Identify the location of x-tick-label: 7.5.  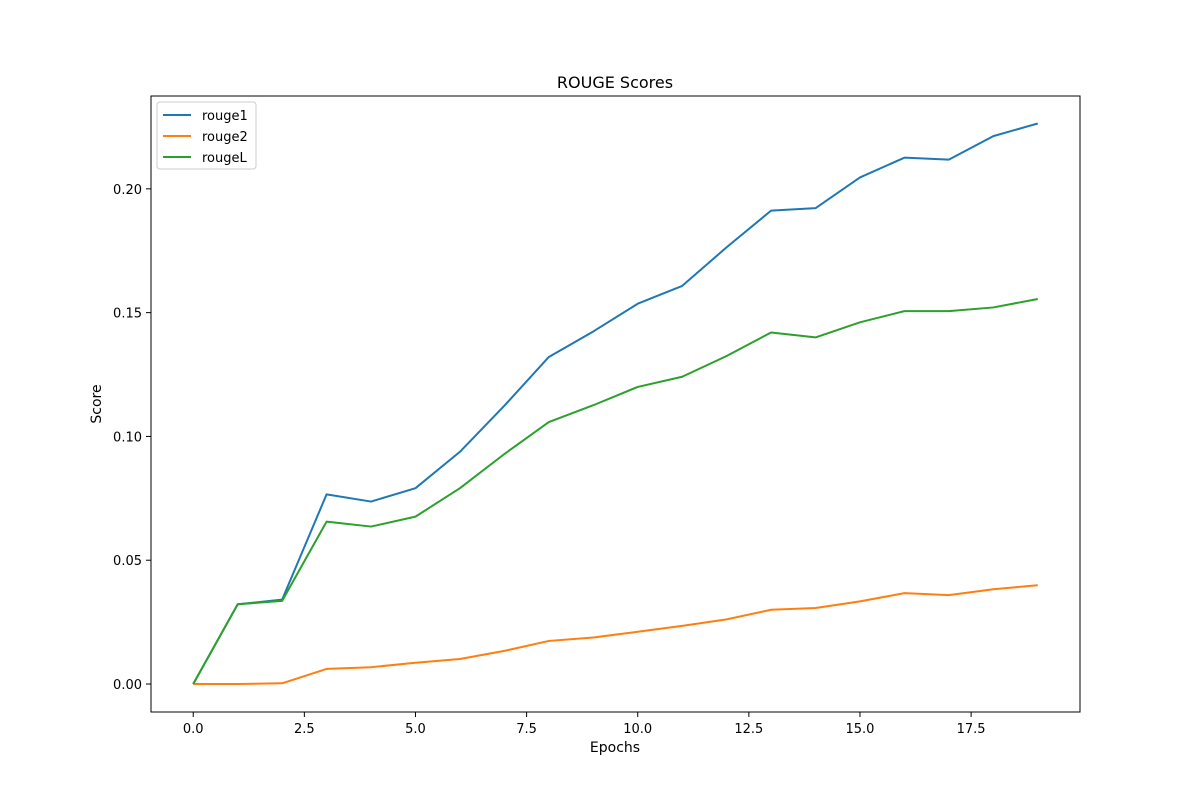
(526, 729).